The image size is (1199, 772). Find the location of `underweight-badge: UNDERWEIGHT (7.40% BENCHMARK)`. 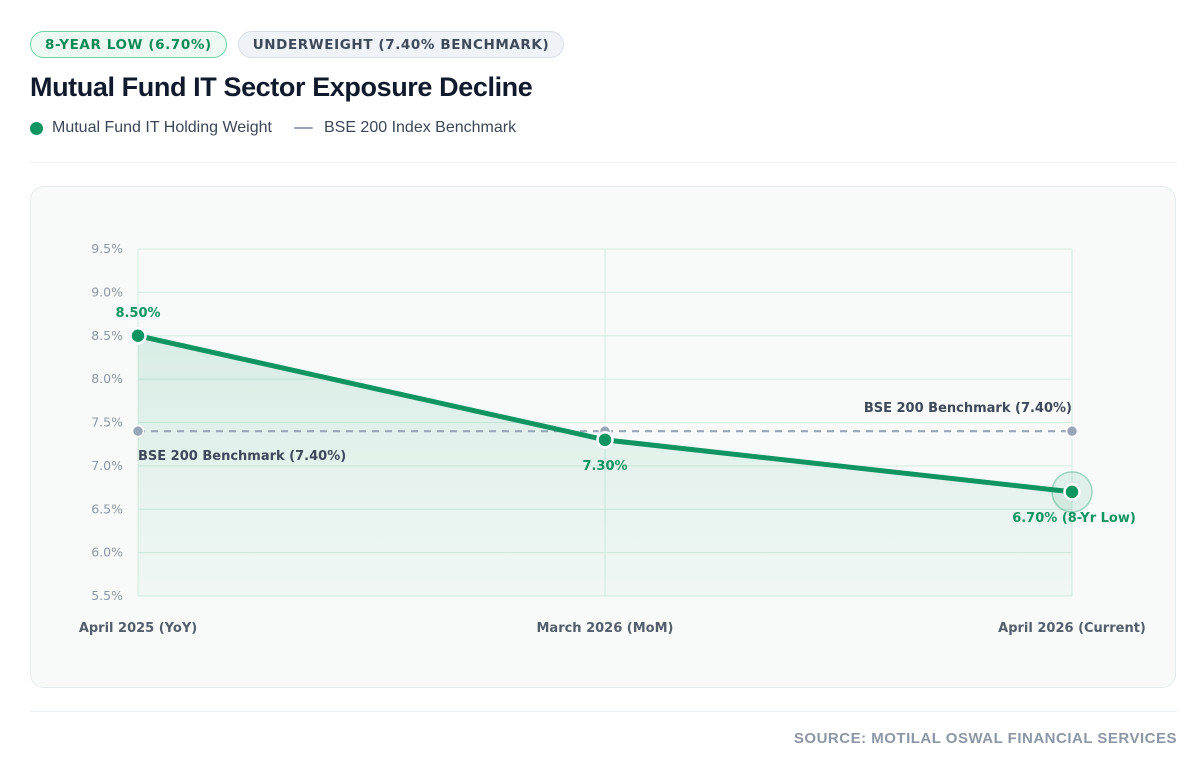

underweight-badge: UNDERWEIGHT (7.40% BENCHMARK) is located at coordinates (401, 44).